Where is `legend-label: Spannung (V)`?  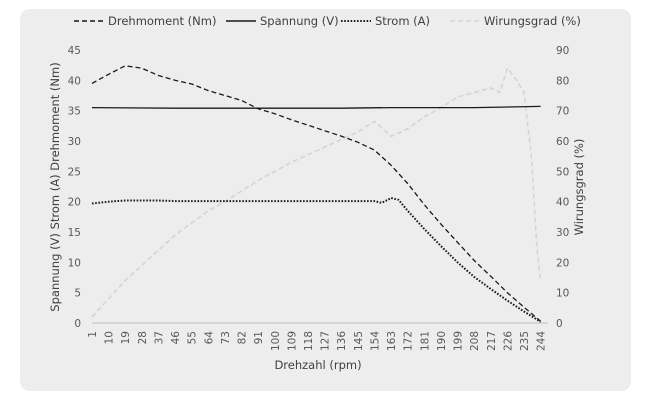 legend-label: Spannung (V) is located at coordinates (299, 21).